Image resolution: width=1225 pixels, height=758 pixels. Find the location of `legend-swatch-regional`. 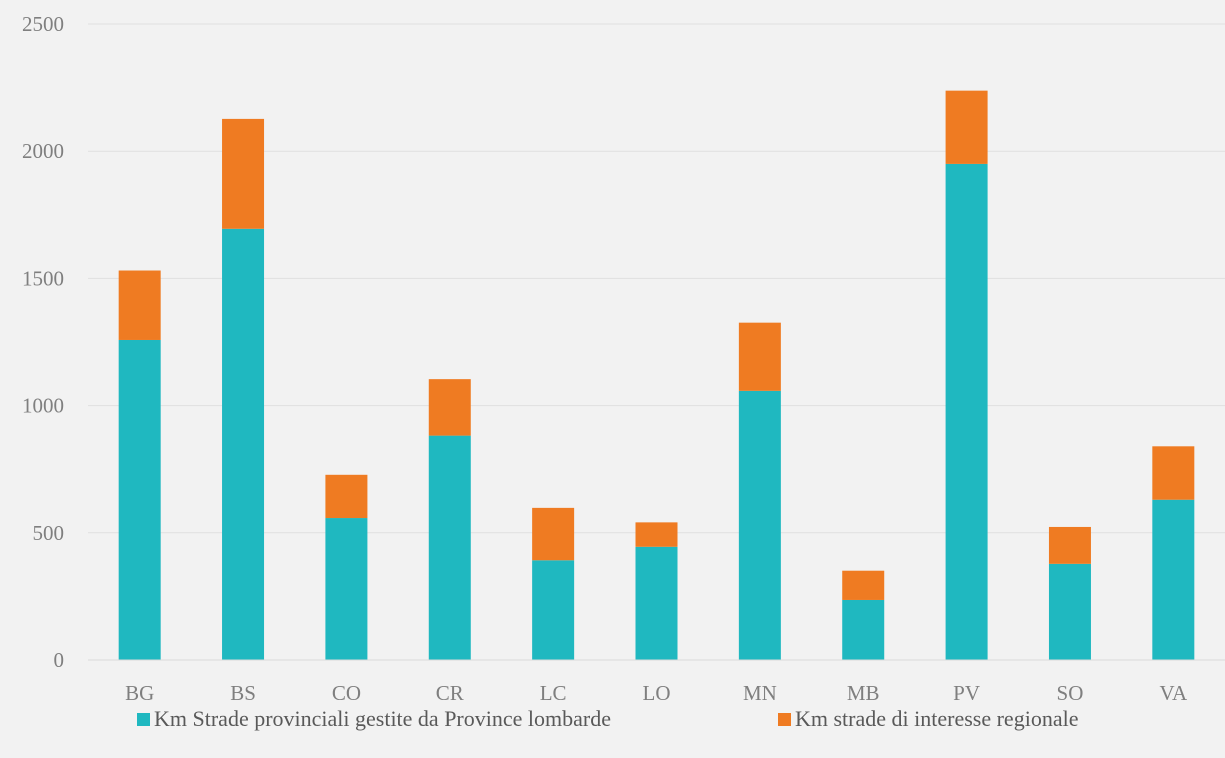

legend-swatch-regional is located at coordinates (784, 719).